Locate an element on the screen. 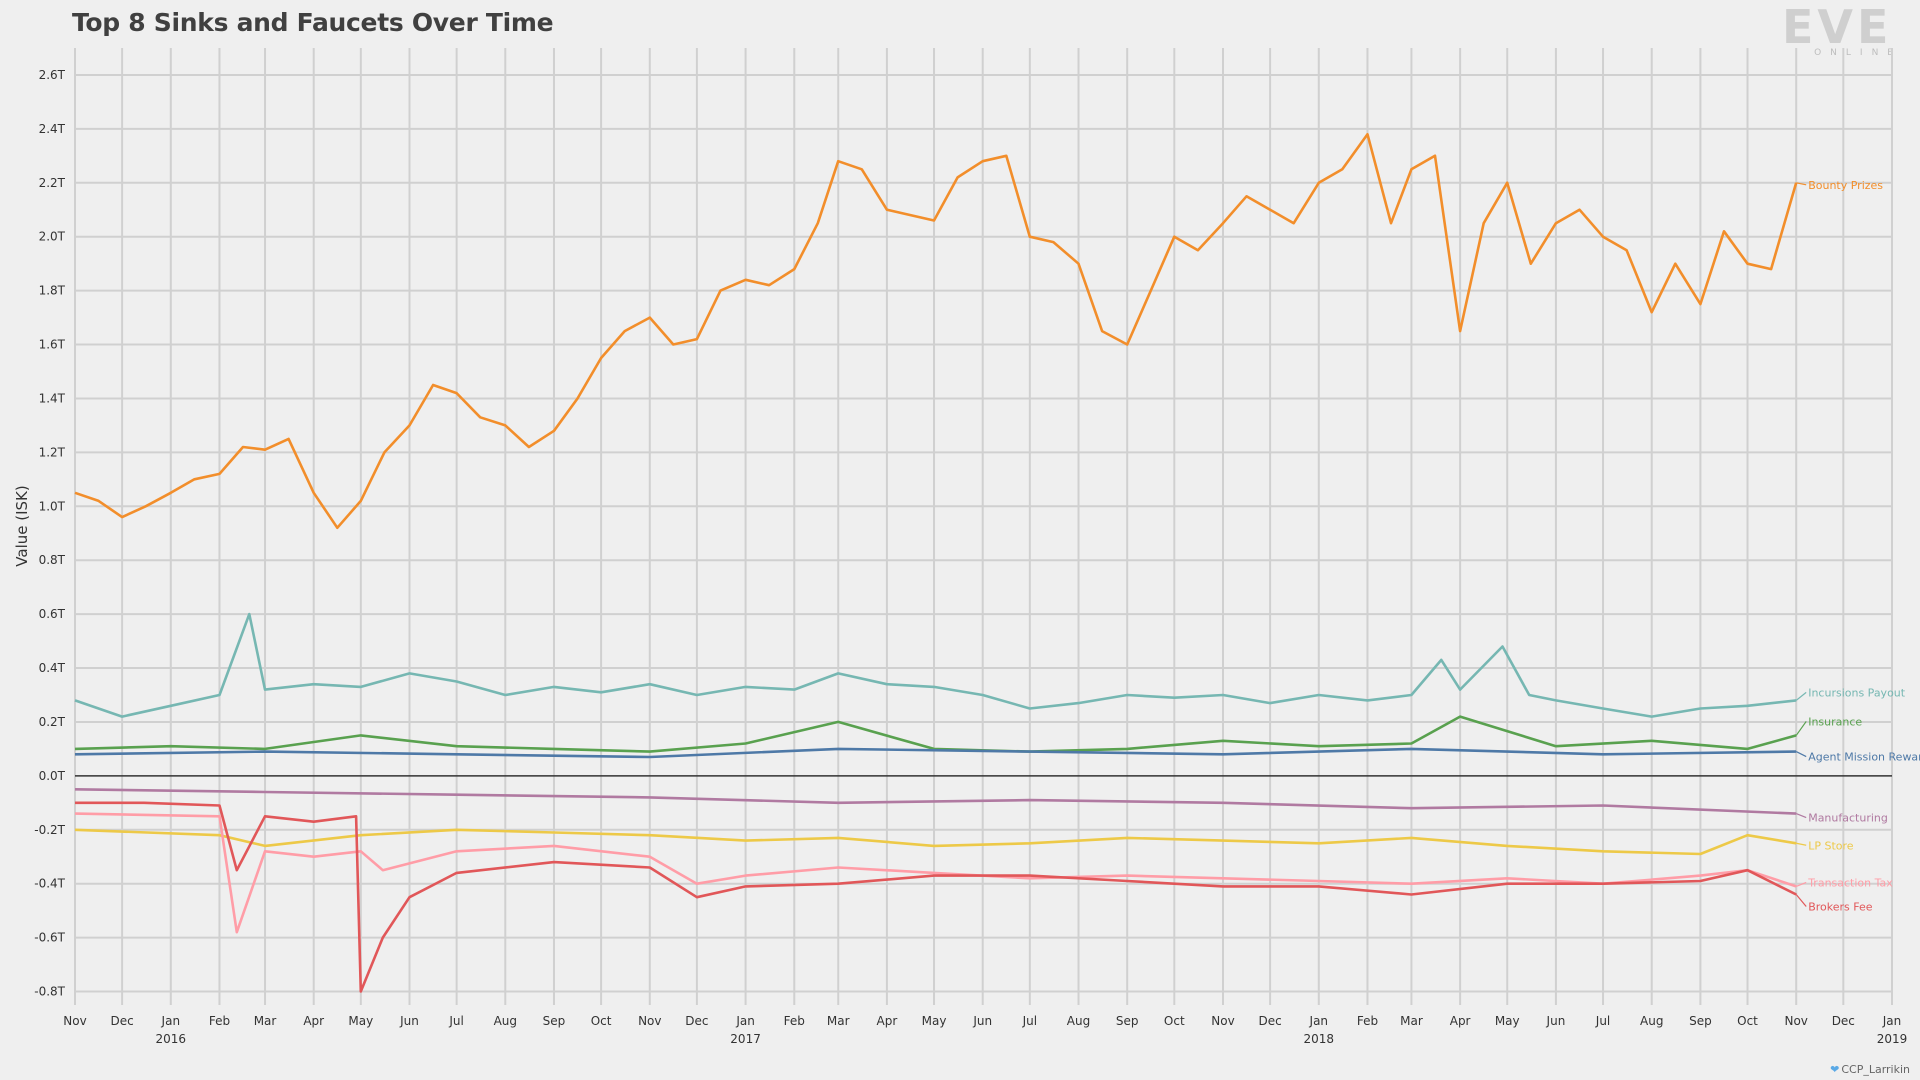  logo-subtext: ONLINE is located at coordinates (1858, 53).